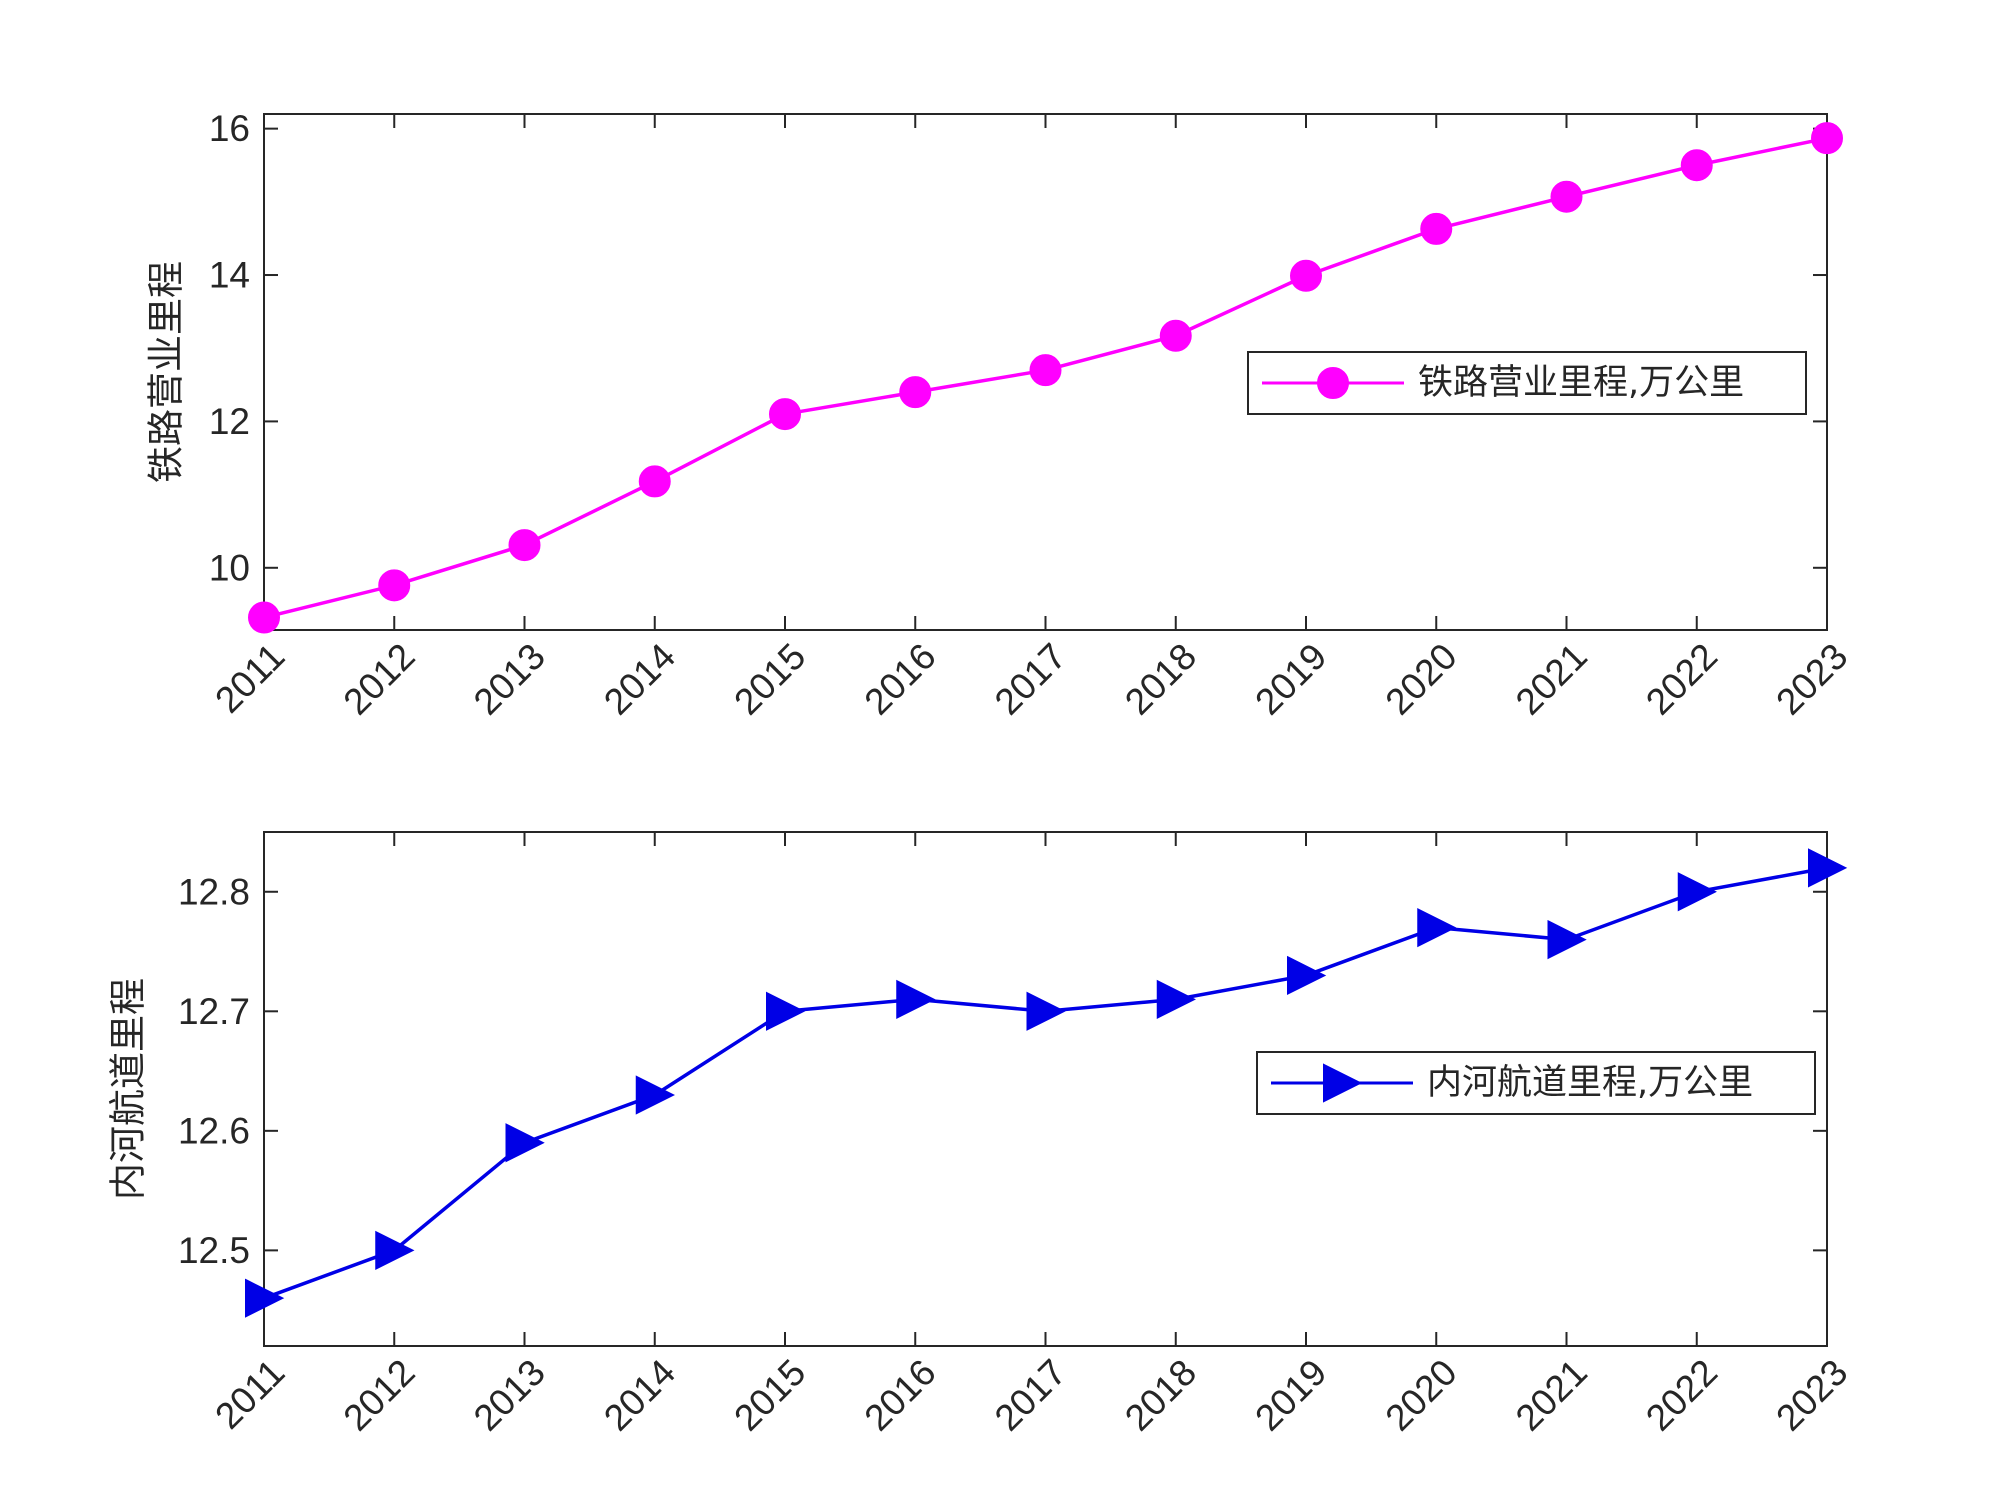 The width and height of the screenshot is (2000, 1501). I want to click on y-tick-label: 12.8, so click(214, 891).